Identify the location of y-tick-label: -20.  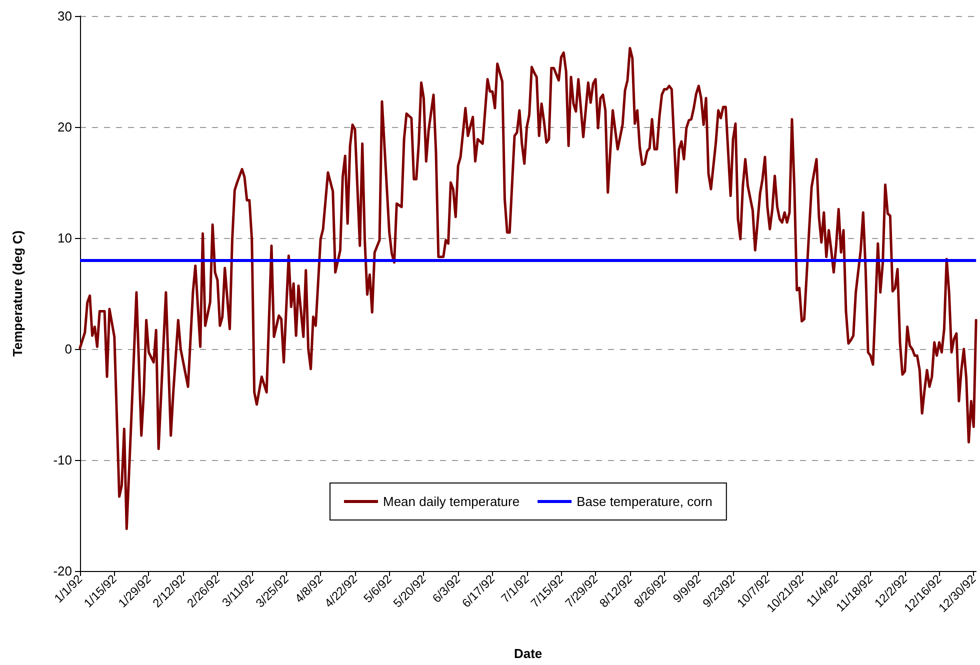
(62, 571).